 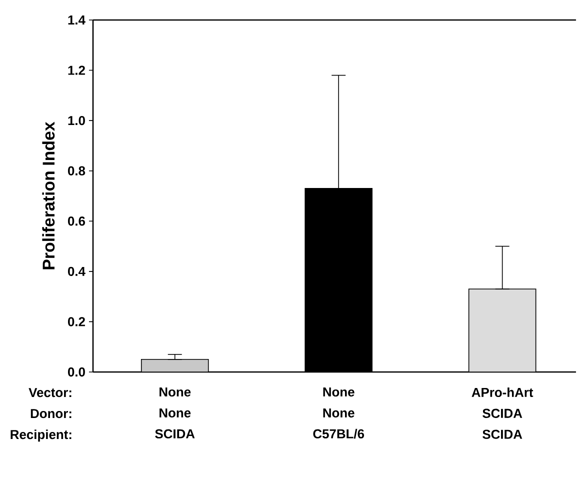 What do you see at coordinates (77, 171) in the screenshot?
I see `y-tick-label: 0.8` at bounding box center [77, 171].